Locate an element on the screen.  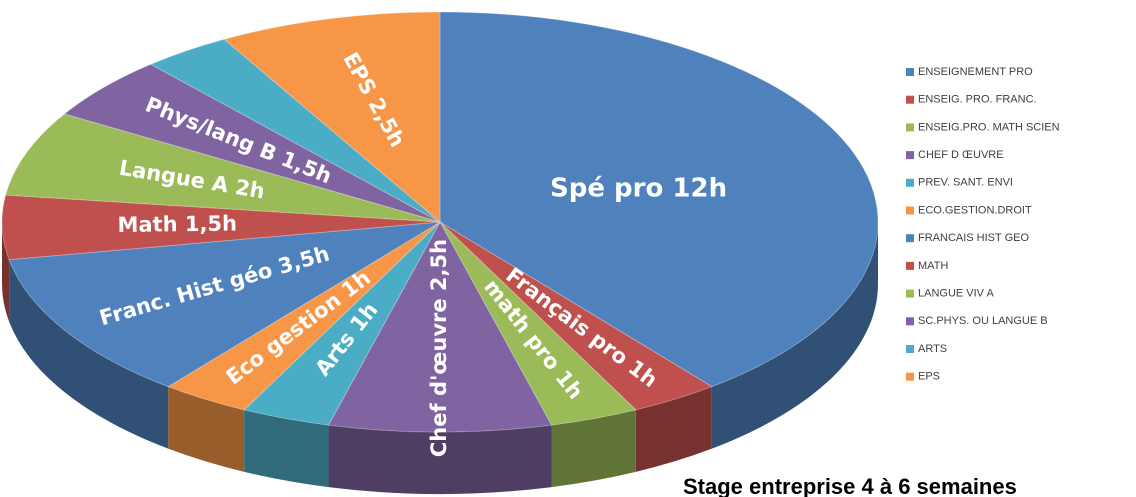
annotation: Stage entreprise 4 à 6 semaines is located at coordinates (850, 485).